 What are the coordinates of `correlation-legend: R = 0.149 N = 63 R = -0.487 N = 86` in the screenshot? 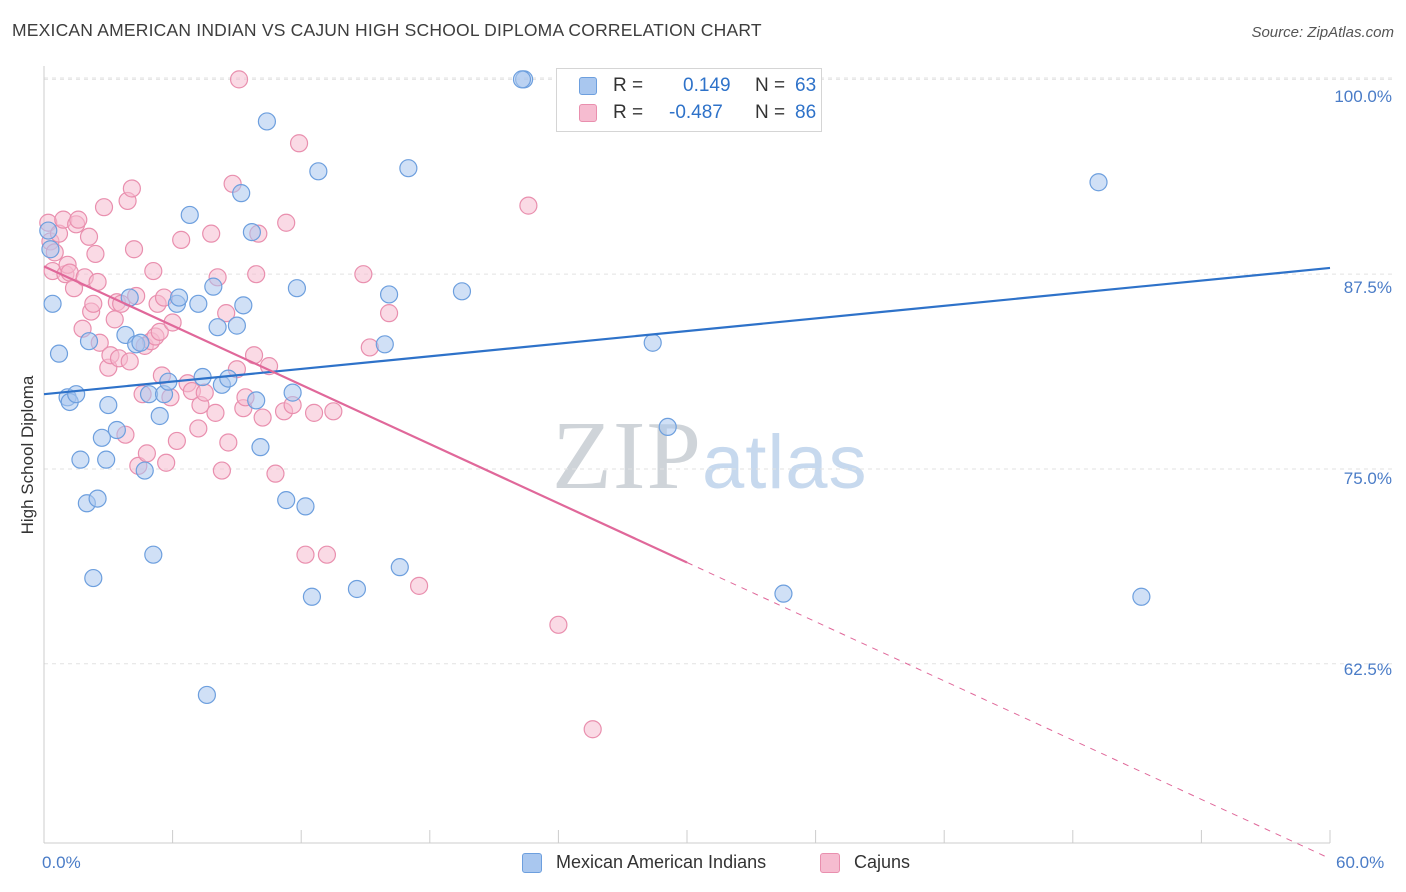 It's located at (689, 100).